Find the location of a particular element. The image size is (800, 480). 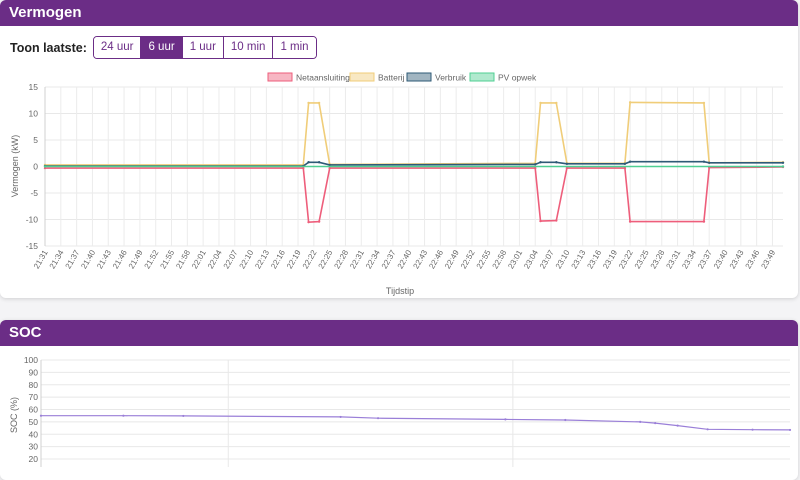

power-card-title: Vermogen is located at coordinates (399, 13).